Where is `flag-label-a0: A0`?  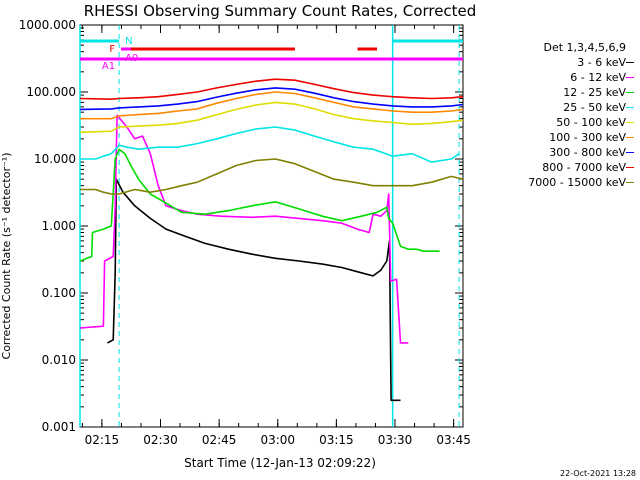 flag-label-a0: A0 is located at coordinates (131, 58).